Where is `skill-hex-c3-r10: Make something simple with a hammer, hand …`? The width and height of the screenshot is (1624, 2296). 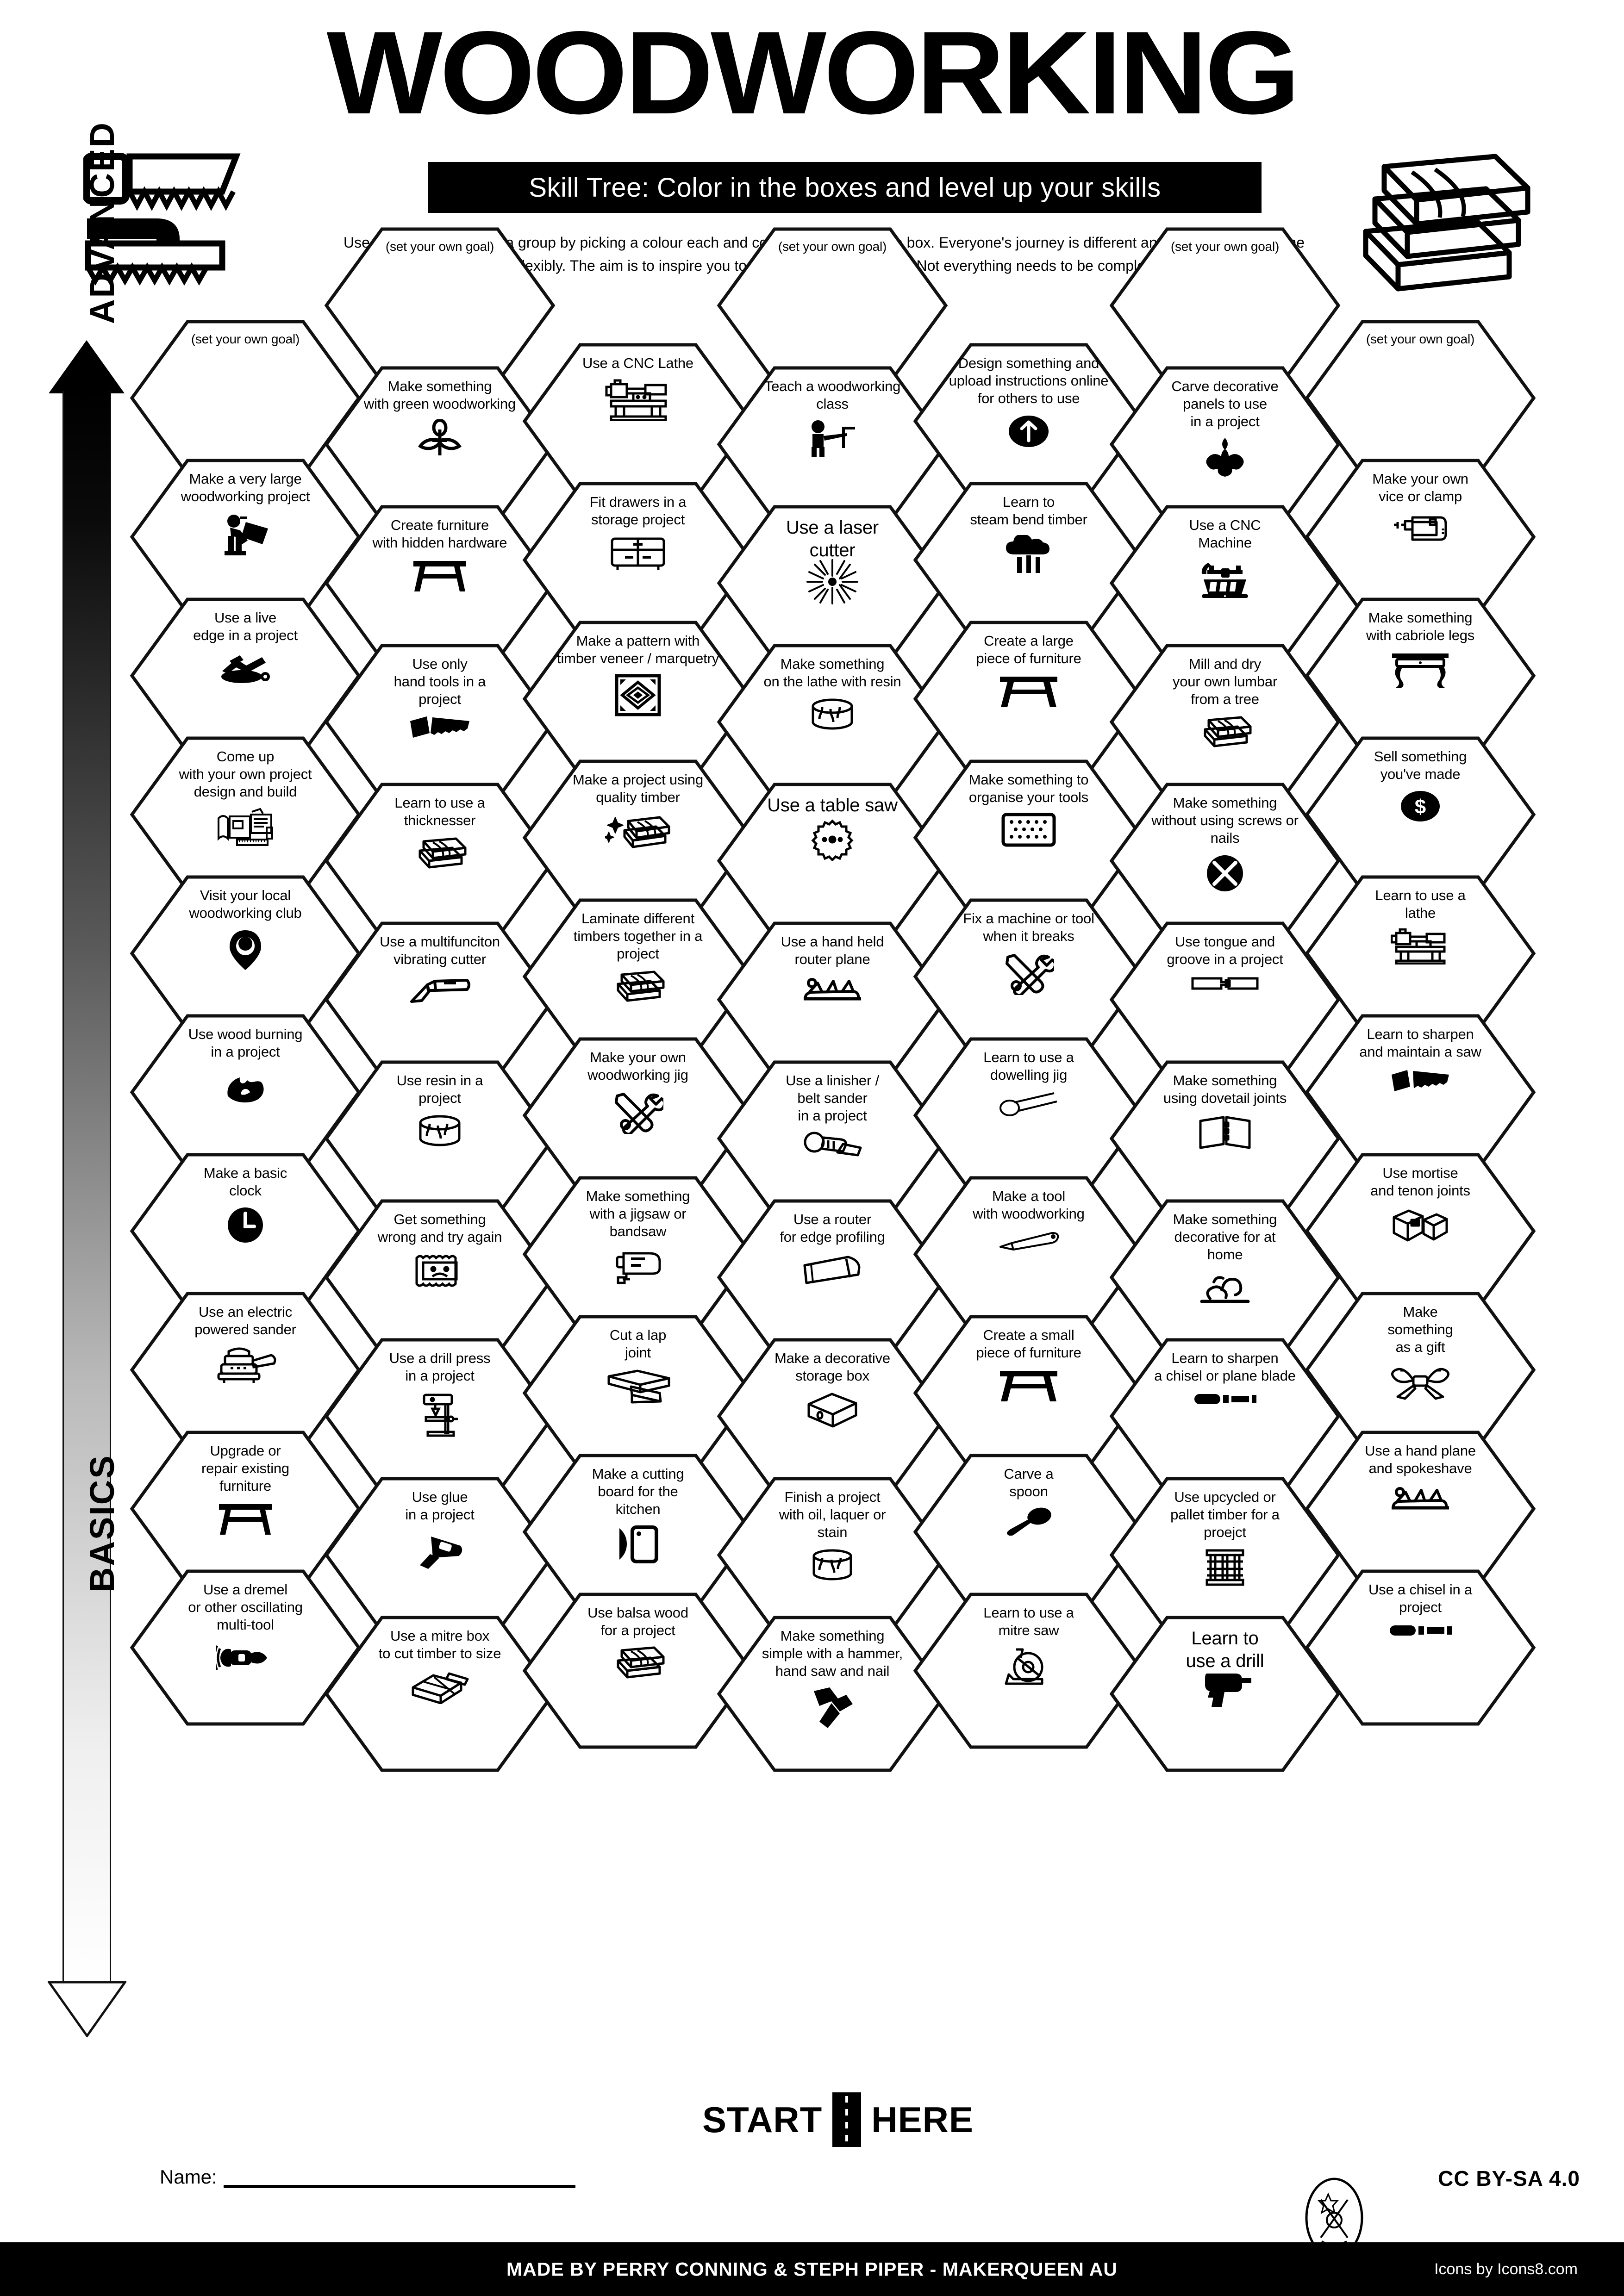 skill-hex-c3-r10: Make something simple with a hammer, hand … is located at coordinates (832, 1694).